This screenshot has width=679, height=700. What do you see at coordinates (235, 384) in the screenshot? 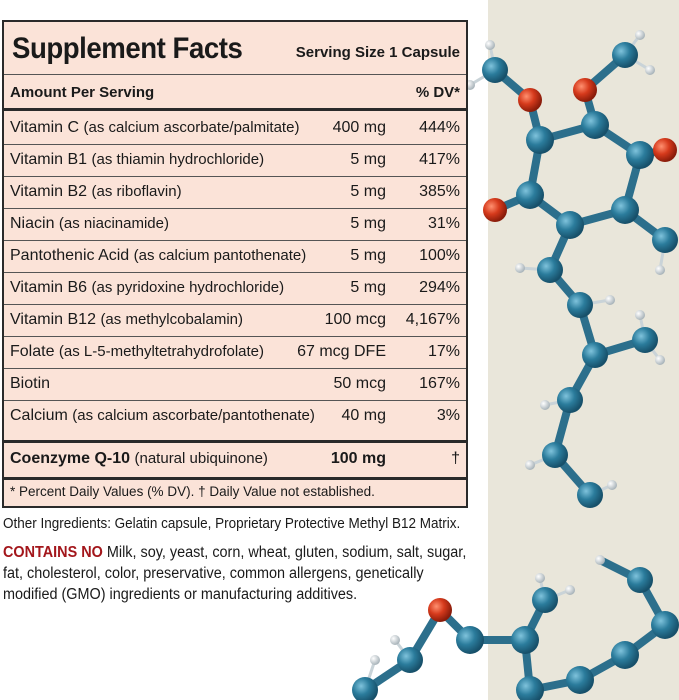
I see `table-row: Biotin 50 mcg 167%` at bounding box center [235, 384].